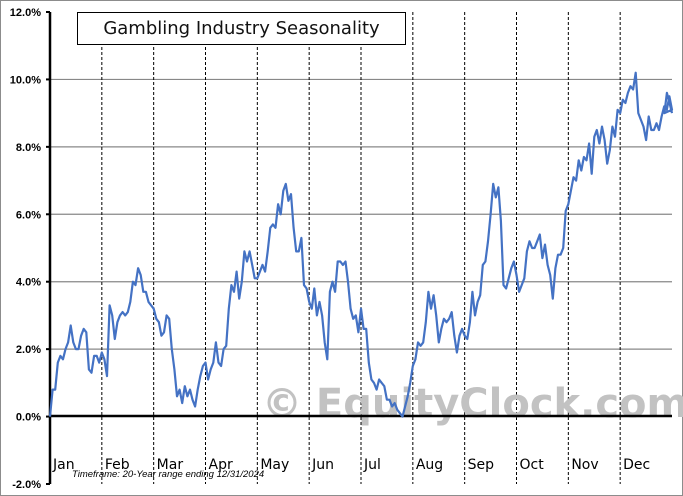 Image resolution: width=683 pixels, height=496 pixels. Describe the element at coordinates (241, 28) in the screenshot. I see `chart-title: Gambling Industry Seasonality` at that location.